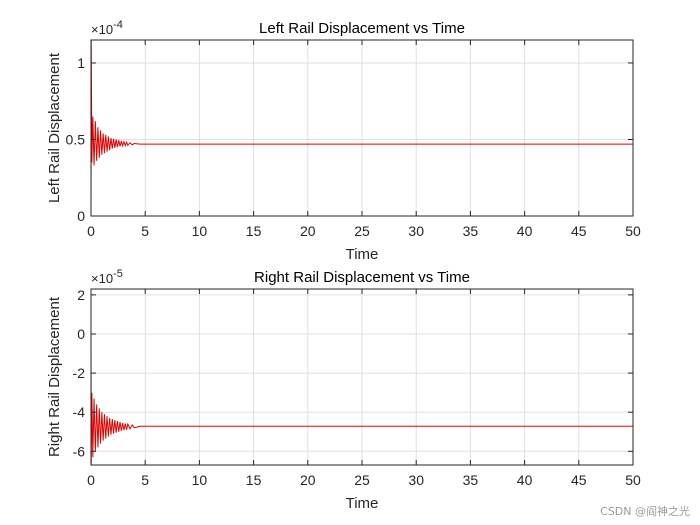 The image size is (700, 525). What do you see at coordinates (54, 127) in the screenshot?
I see `y-axis-label: Left Rail Displacement` at bounding box center [54, 127].